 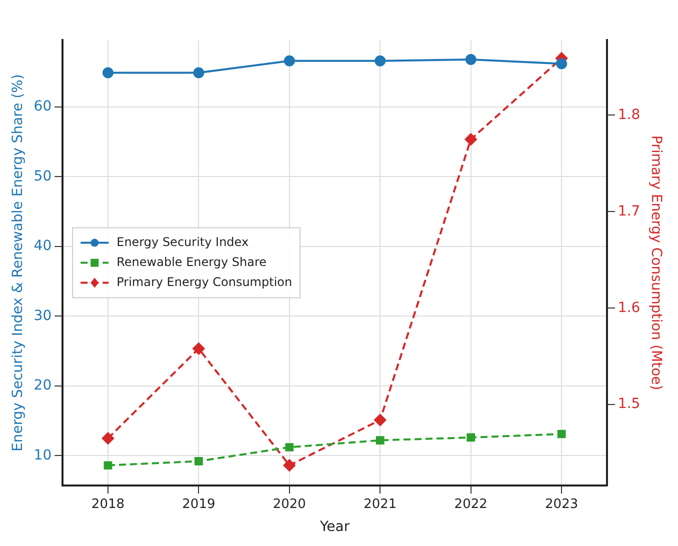 What do you see at coordinates (43, 176) in the screenshot?
I see `y-tick-label: 50` at bounding box center [43, 176].